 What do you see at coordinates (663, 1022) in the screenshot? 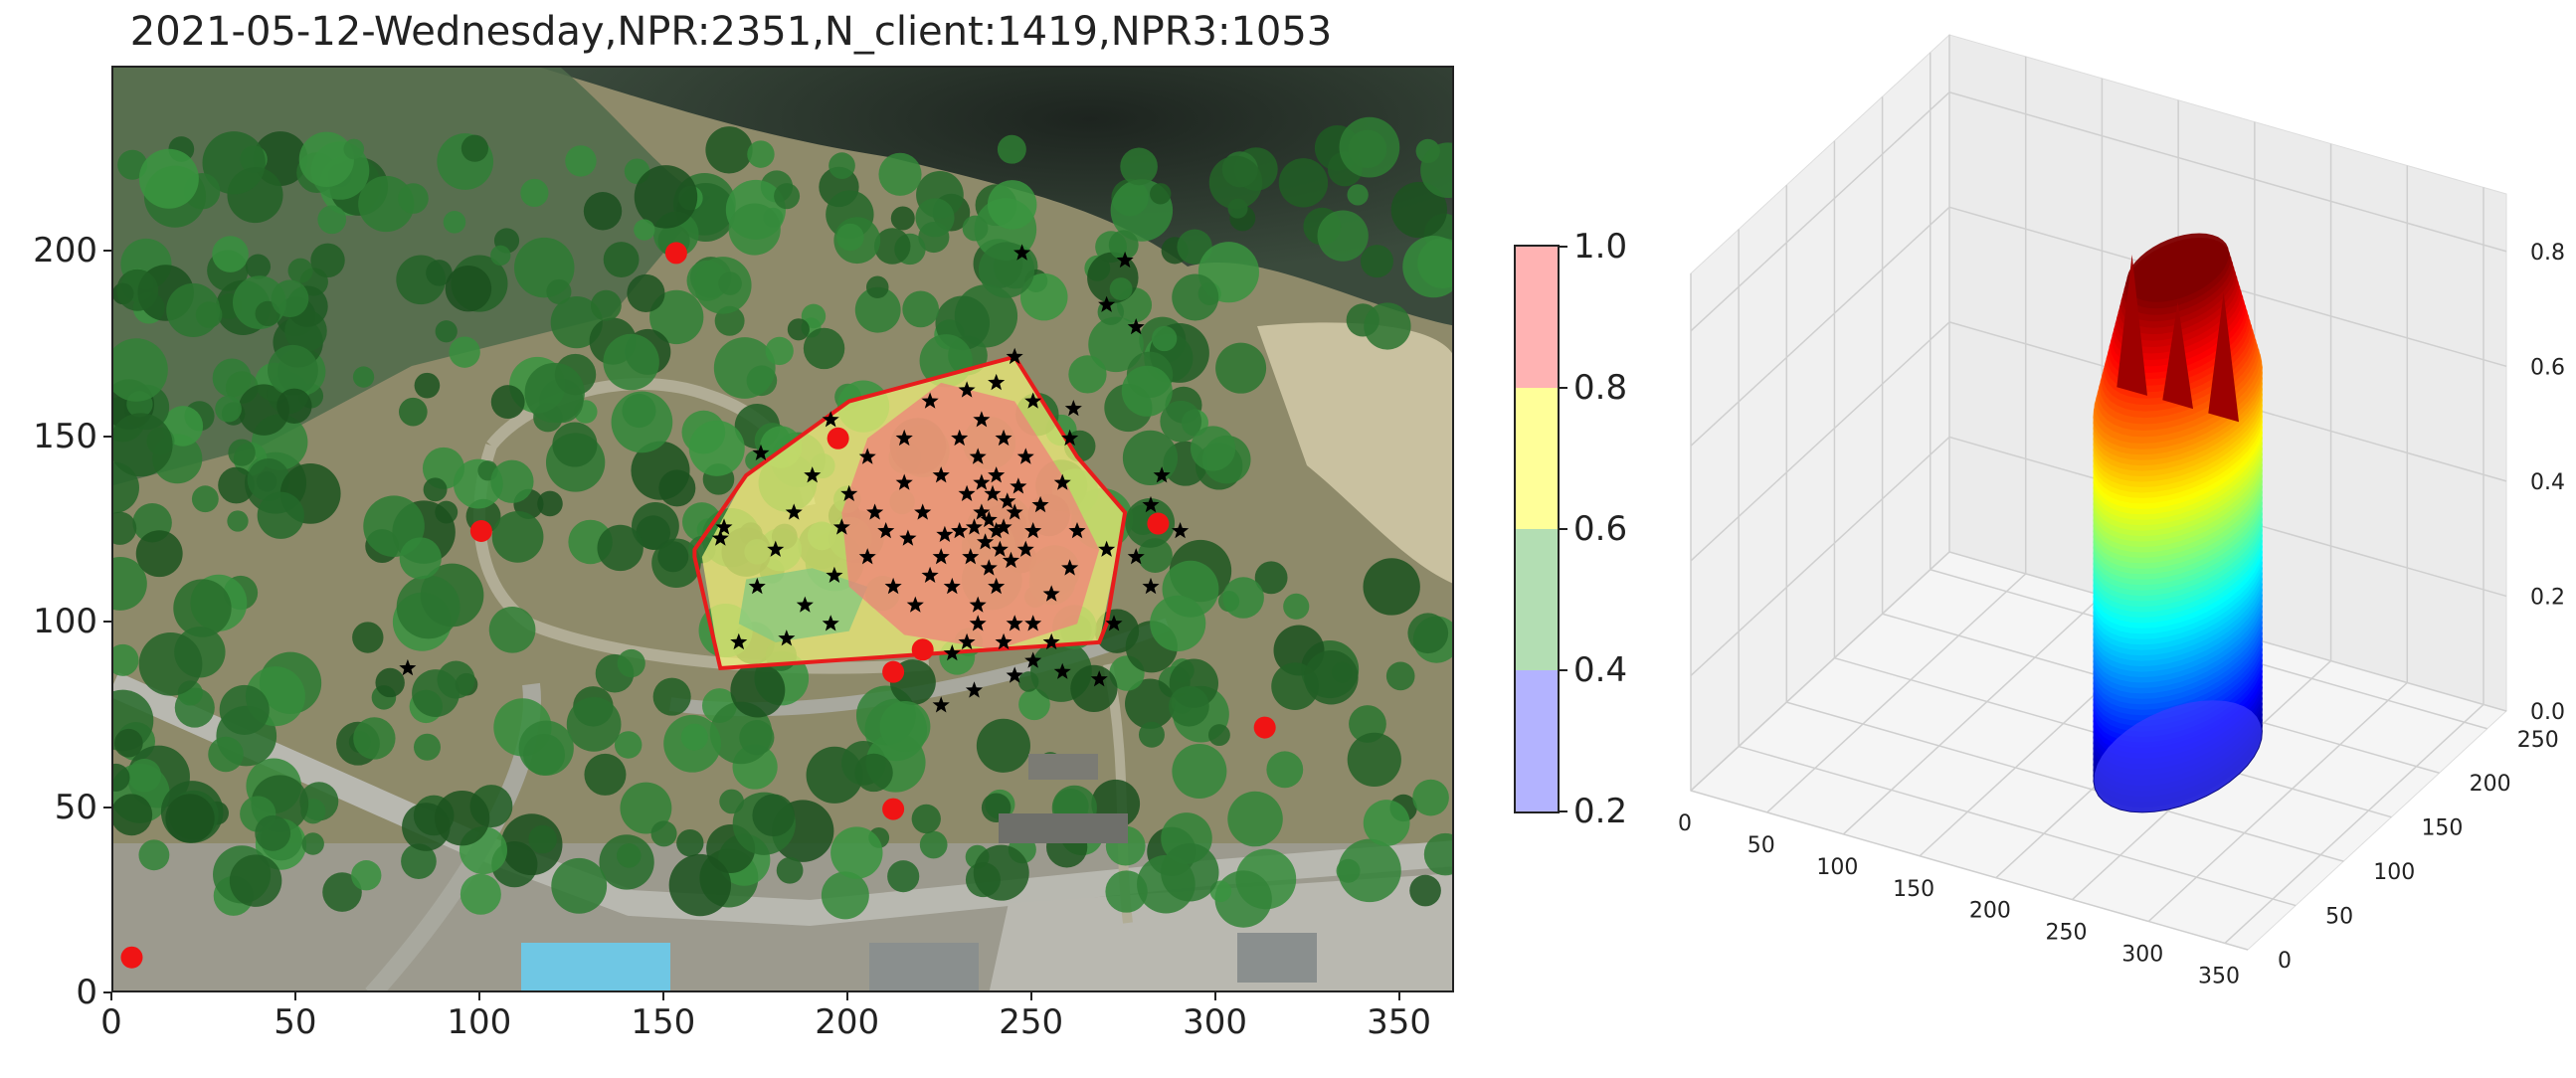
I see `x-tick-label: 150` at bounding box center [663, 1022].